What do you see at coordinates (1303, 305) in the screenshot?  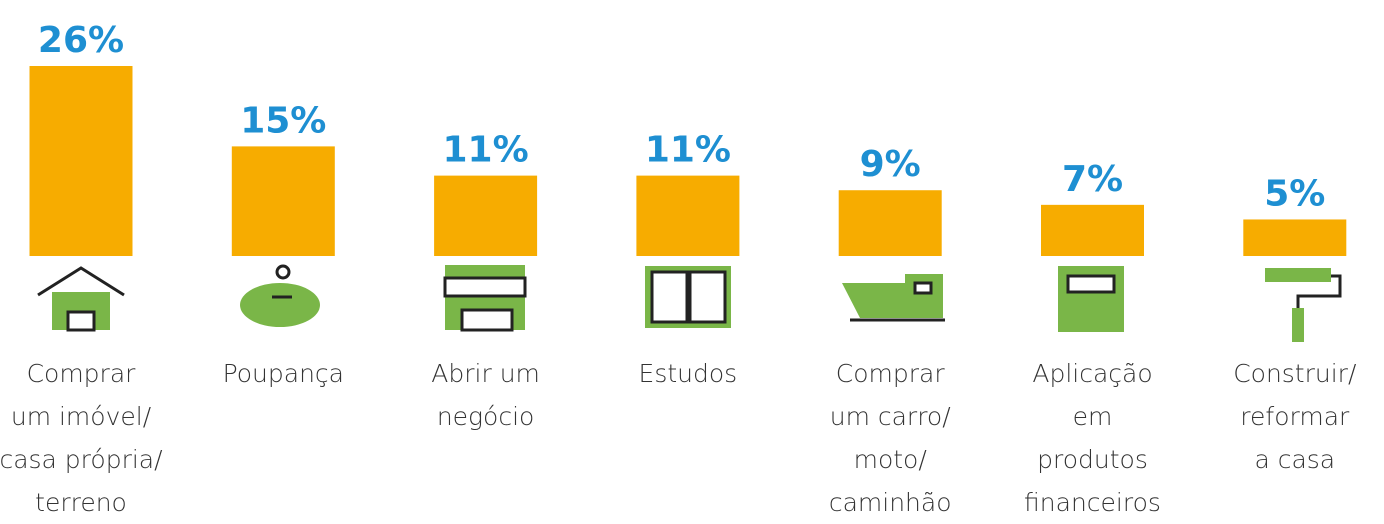 I see `roller-icon` at bounding box center [1303, 305].